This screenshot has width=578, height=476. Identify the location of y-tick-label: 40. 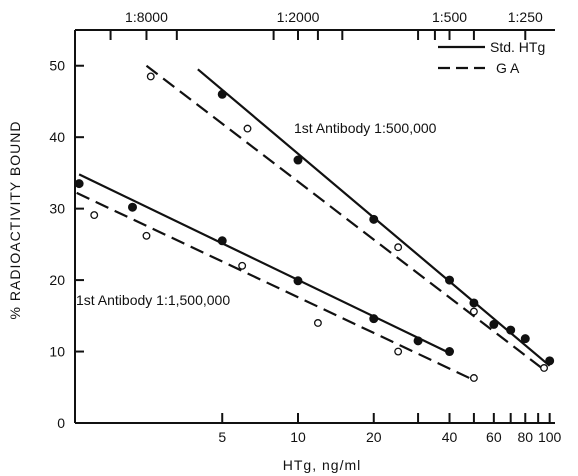
(57, 137).